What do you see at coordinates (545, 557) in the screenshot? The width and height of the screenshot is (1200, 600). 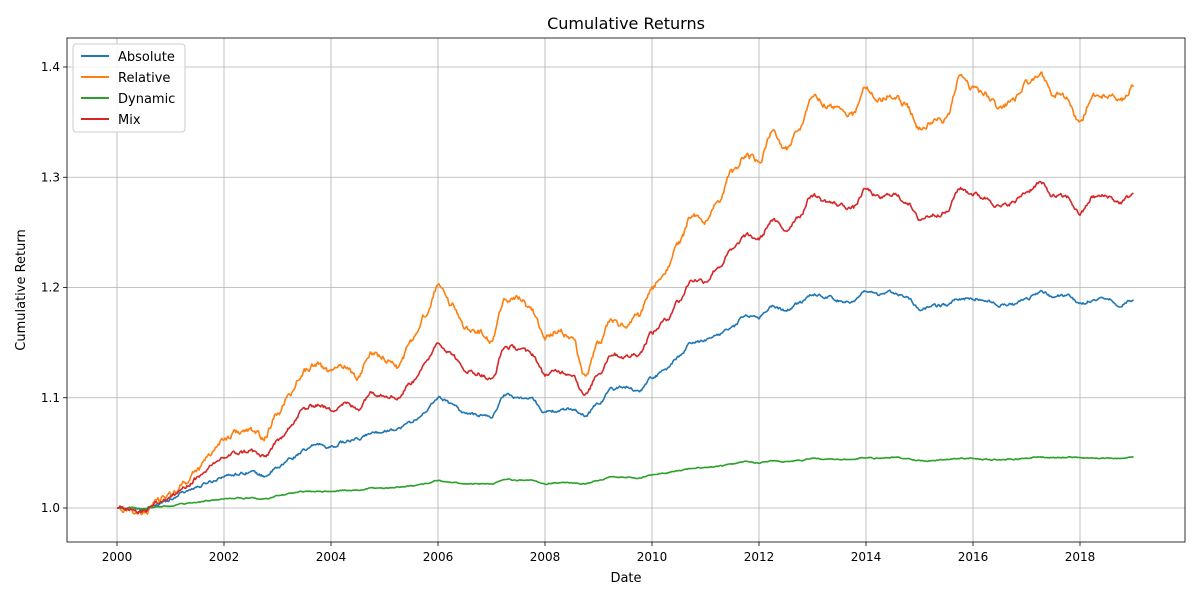 I see `x-tick-label: 2008` at bounding box center [545, 557].